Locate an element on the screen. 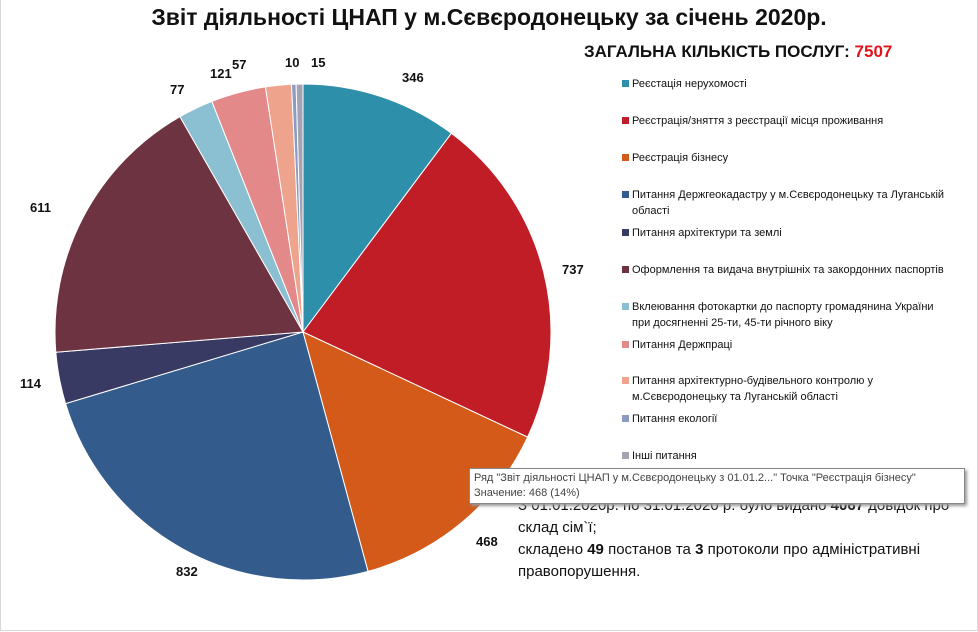  data-label: 737 is located at coordinates (573, 269).